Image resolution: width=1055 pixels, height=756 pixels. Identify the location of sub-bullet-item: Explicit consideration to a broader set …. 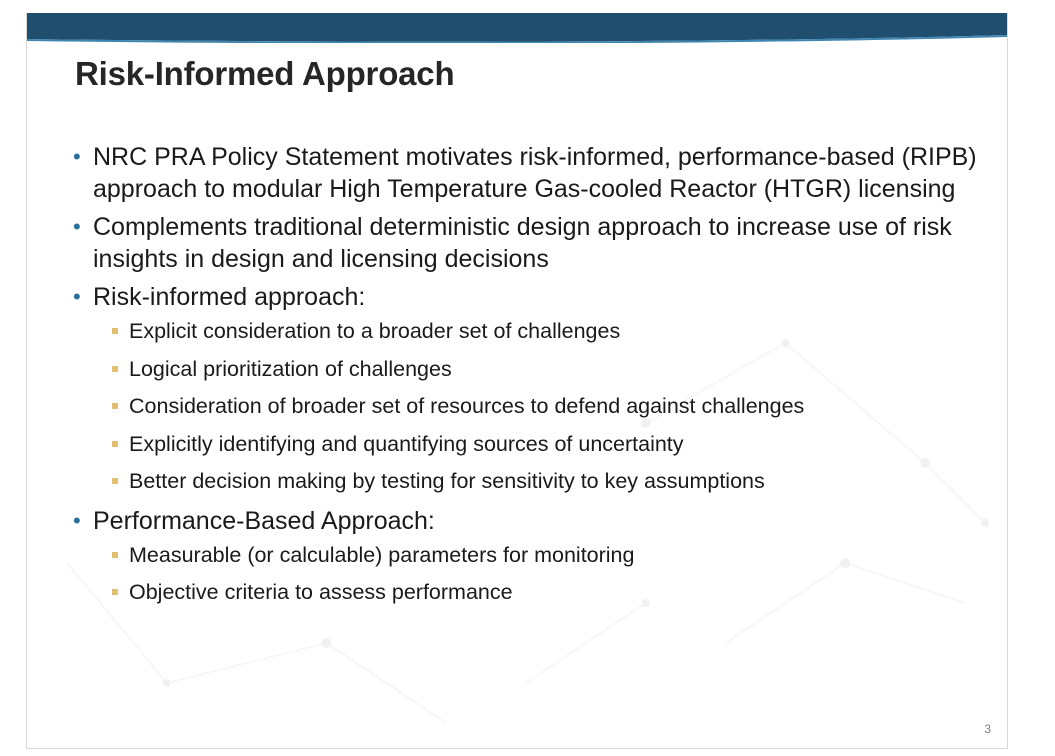
(543, 331).